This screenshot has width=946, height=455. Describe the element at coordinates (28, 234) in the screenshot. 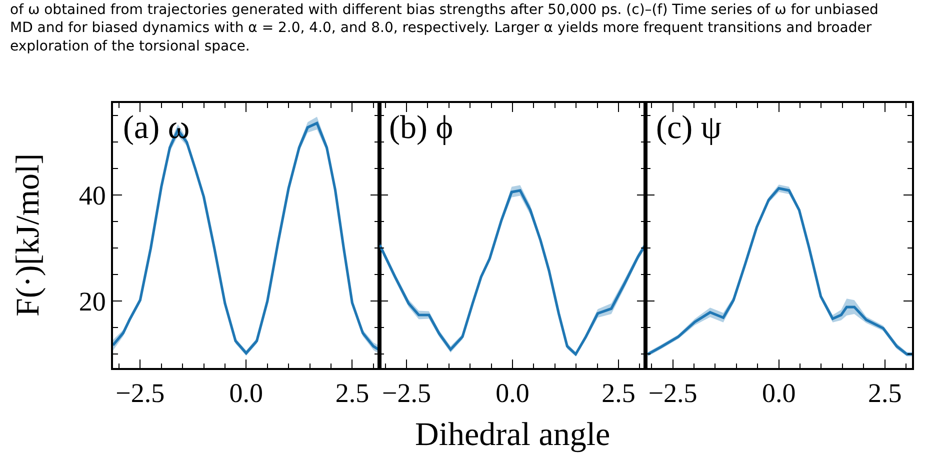

I see `y-axis-title: F(·)[kJ/mol]` at that location.